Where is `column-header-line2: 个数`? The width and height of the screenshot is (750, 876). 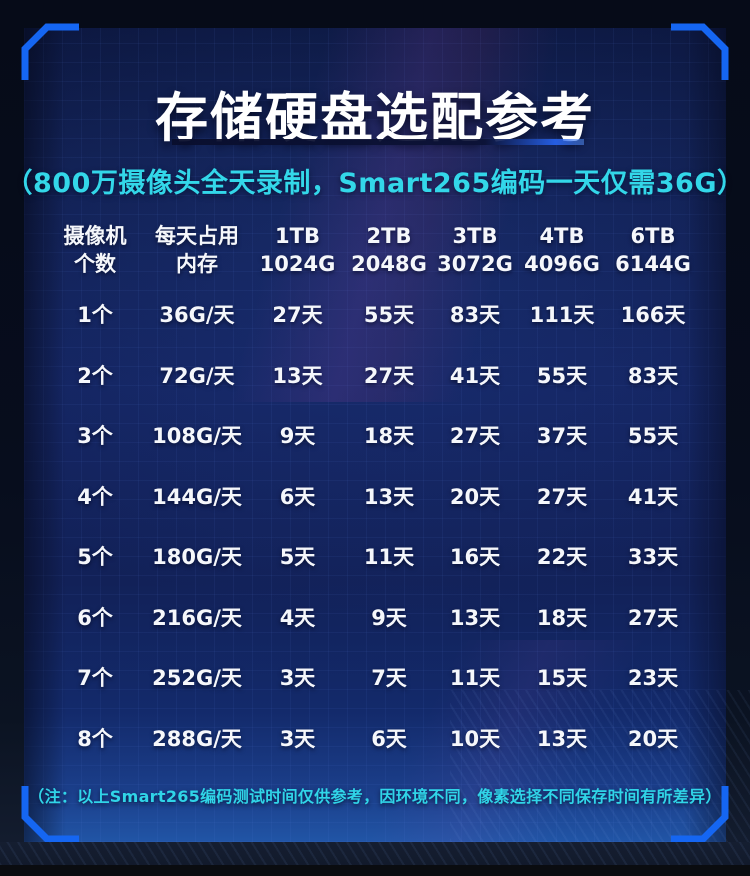
column-header-line2: 个数 is located at coordinates (95, 264).